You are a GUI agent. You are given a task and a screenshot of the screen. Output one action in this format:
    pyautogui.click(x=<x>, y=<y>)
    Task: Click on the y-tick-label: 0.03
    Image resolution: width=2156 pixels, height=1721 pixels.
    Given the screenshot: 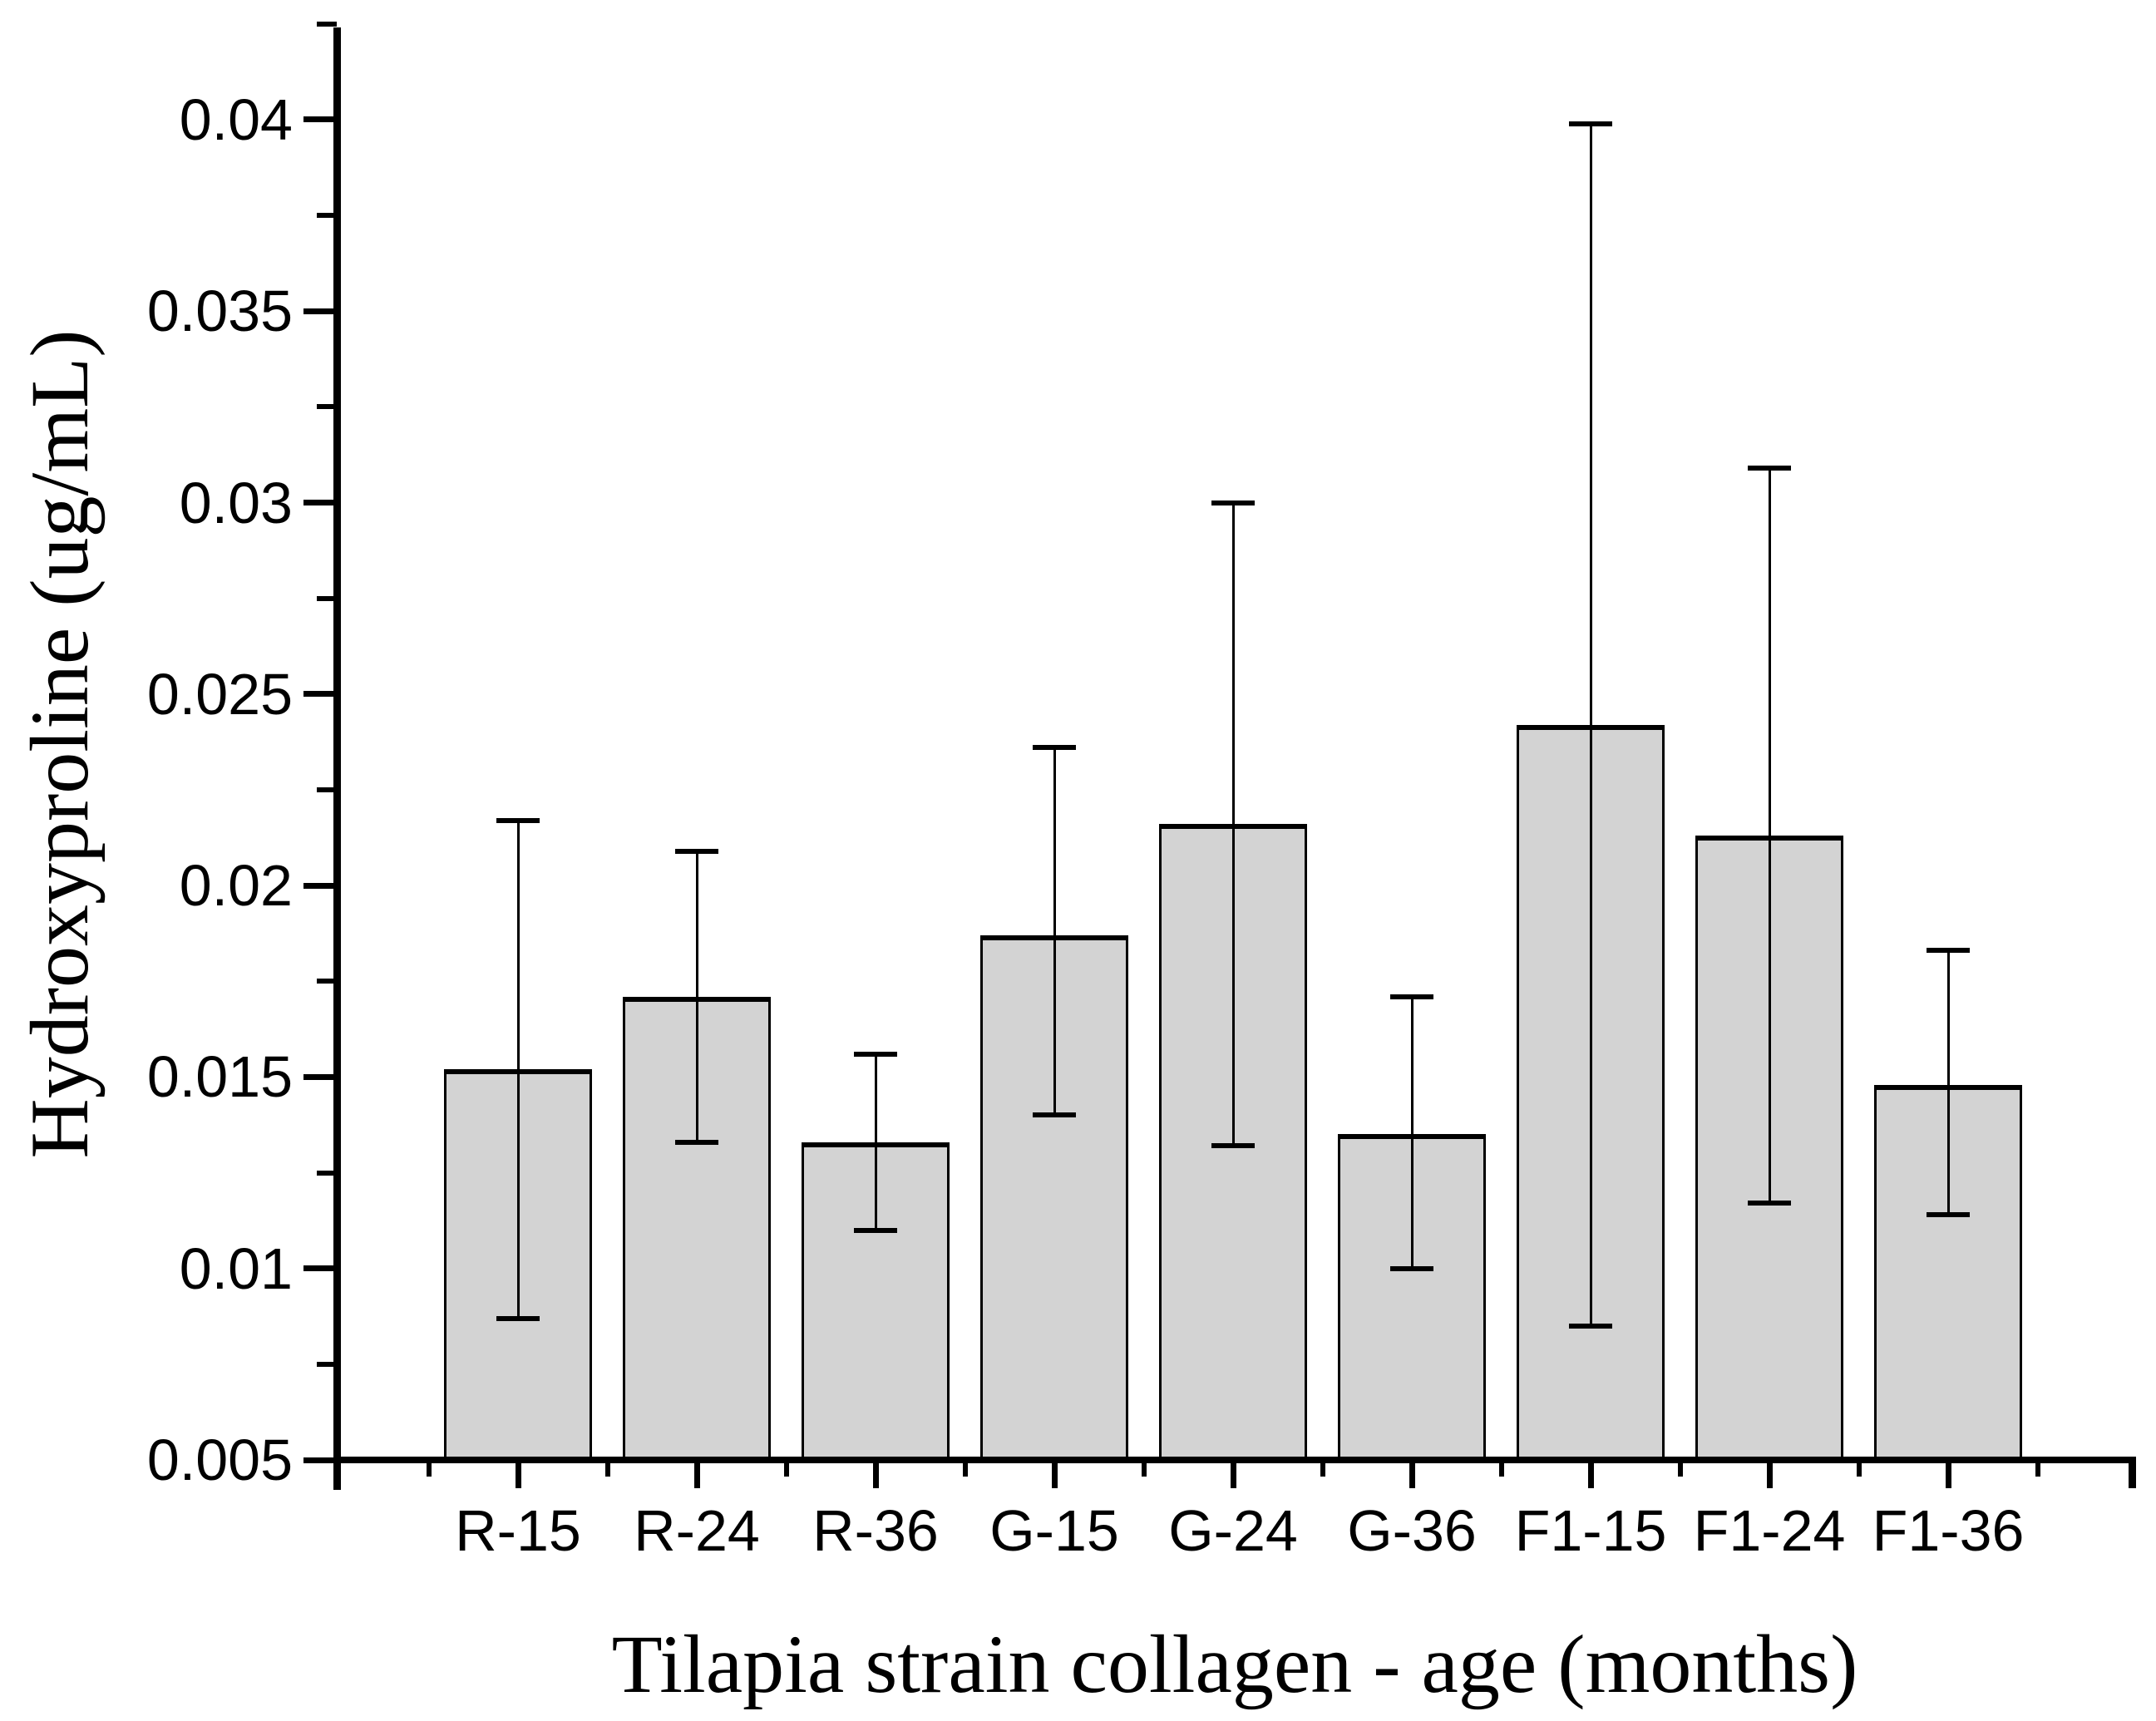 What is the action you would take?
    pyautogui.click(x=236, y=503)
    